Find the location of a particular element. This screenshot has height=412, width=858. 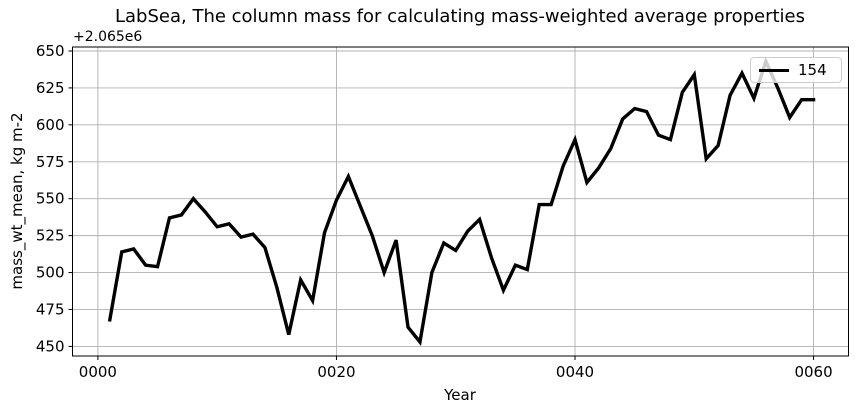

y-tick-label: 625 is located at coordinates (50, 88).